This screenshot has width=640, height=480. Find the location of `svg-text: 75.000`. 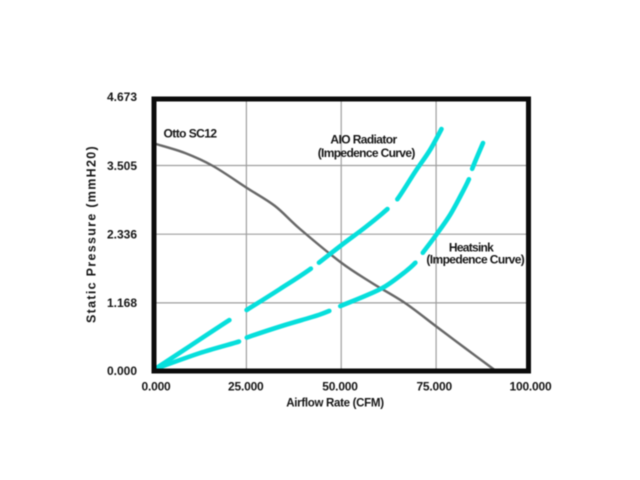

svg-text: 75.000 is located at coordinates (434, 386).